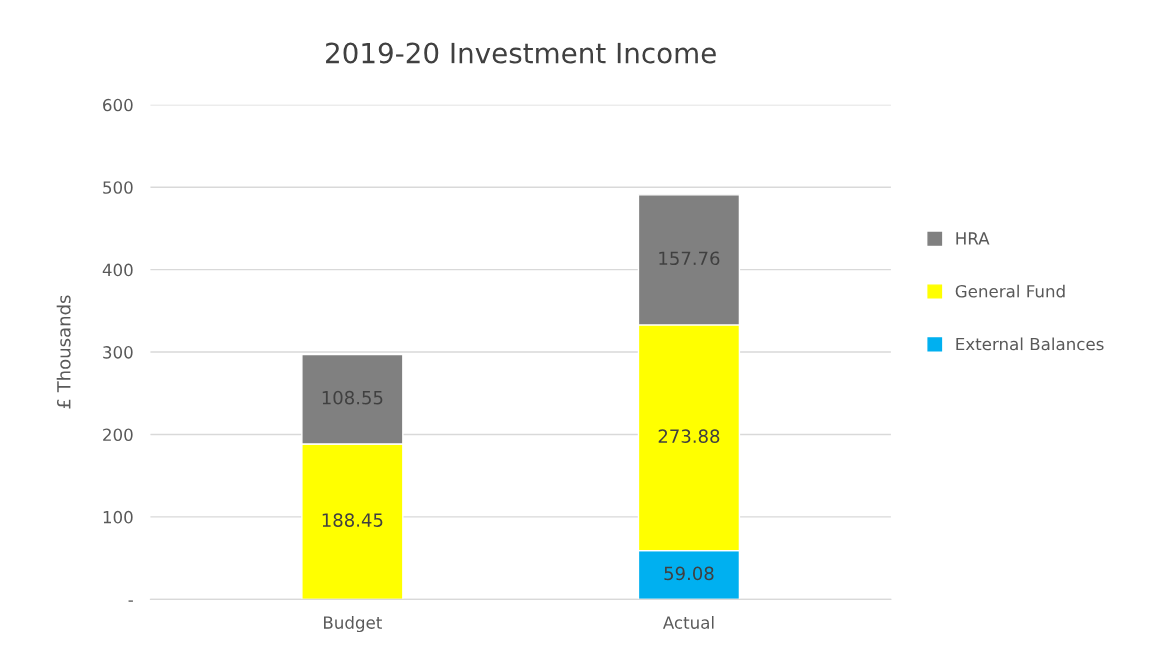 The width and height of the screenshot is (1157, 655). Describe the element at coordinates (352, 520) in the screenshot. I see `data-label: 188.45` at that location.